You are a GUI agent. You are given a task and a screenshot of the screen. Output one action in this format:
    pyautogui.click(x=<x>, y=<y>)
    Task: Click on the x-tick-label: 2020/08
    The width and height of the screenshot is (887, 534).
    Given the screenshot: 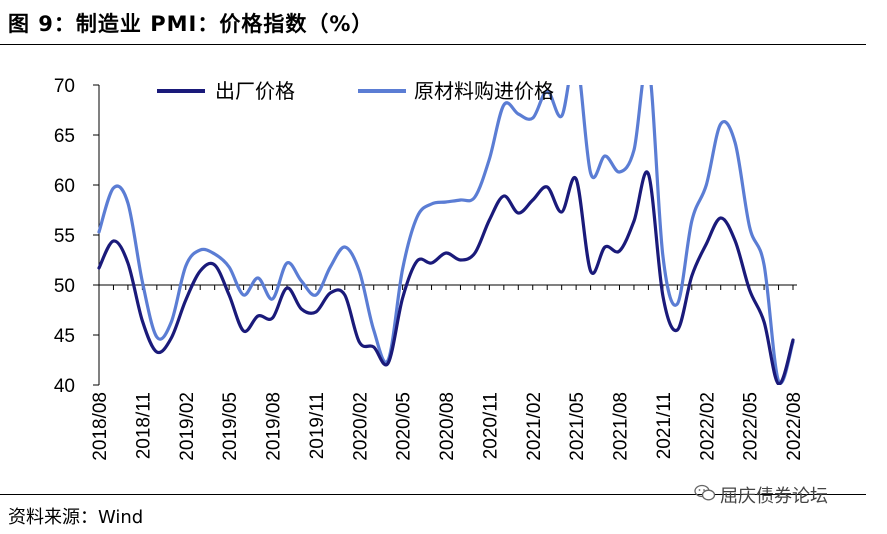 What is the action you would take?
    pyautogui.click(x=447, y=426)
    